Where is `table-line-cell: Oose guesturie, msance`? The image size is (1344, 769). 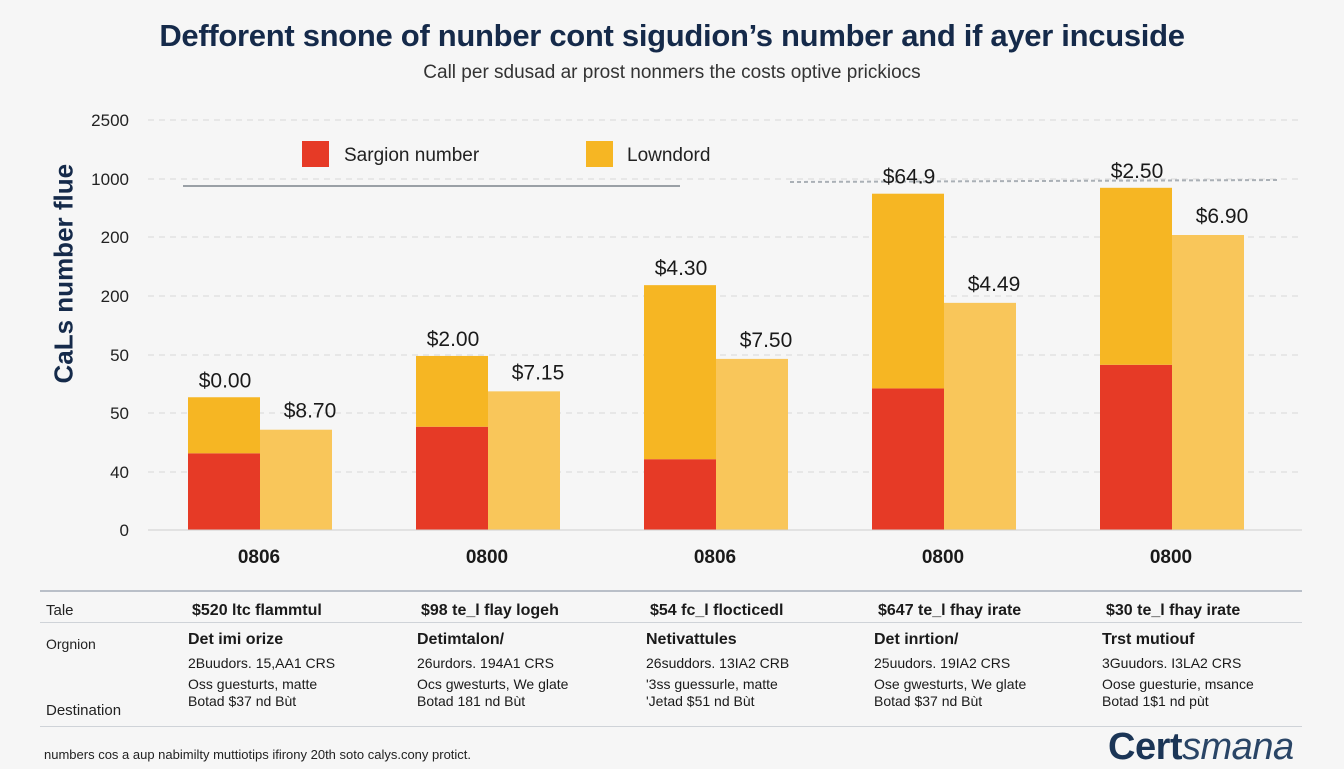 table-line-cell: Oose guesturie, msance is located at coordinates (1178, 684).